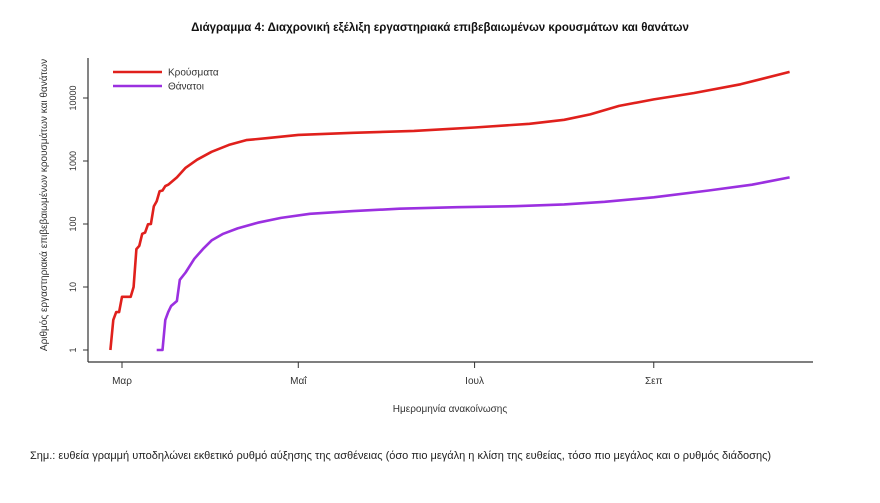 This screenshot has height=503, width=880. I want to click on x-tick-label: Μαΐ, so click(298, 381).